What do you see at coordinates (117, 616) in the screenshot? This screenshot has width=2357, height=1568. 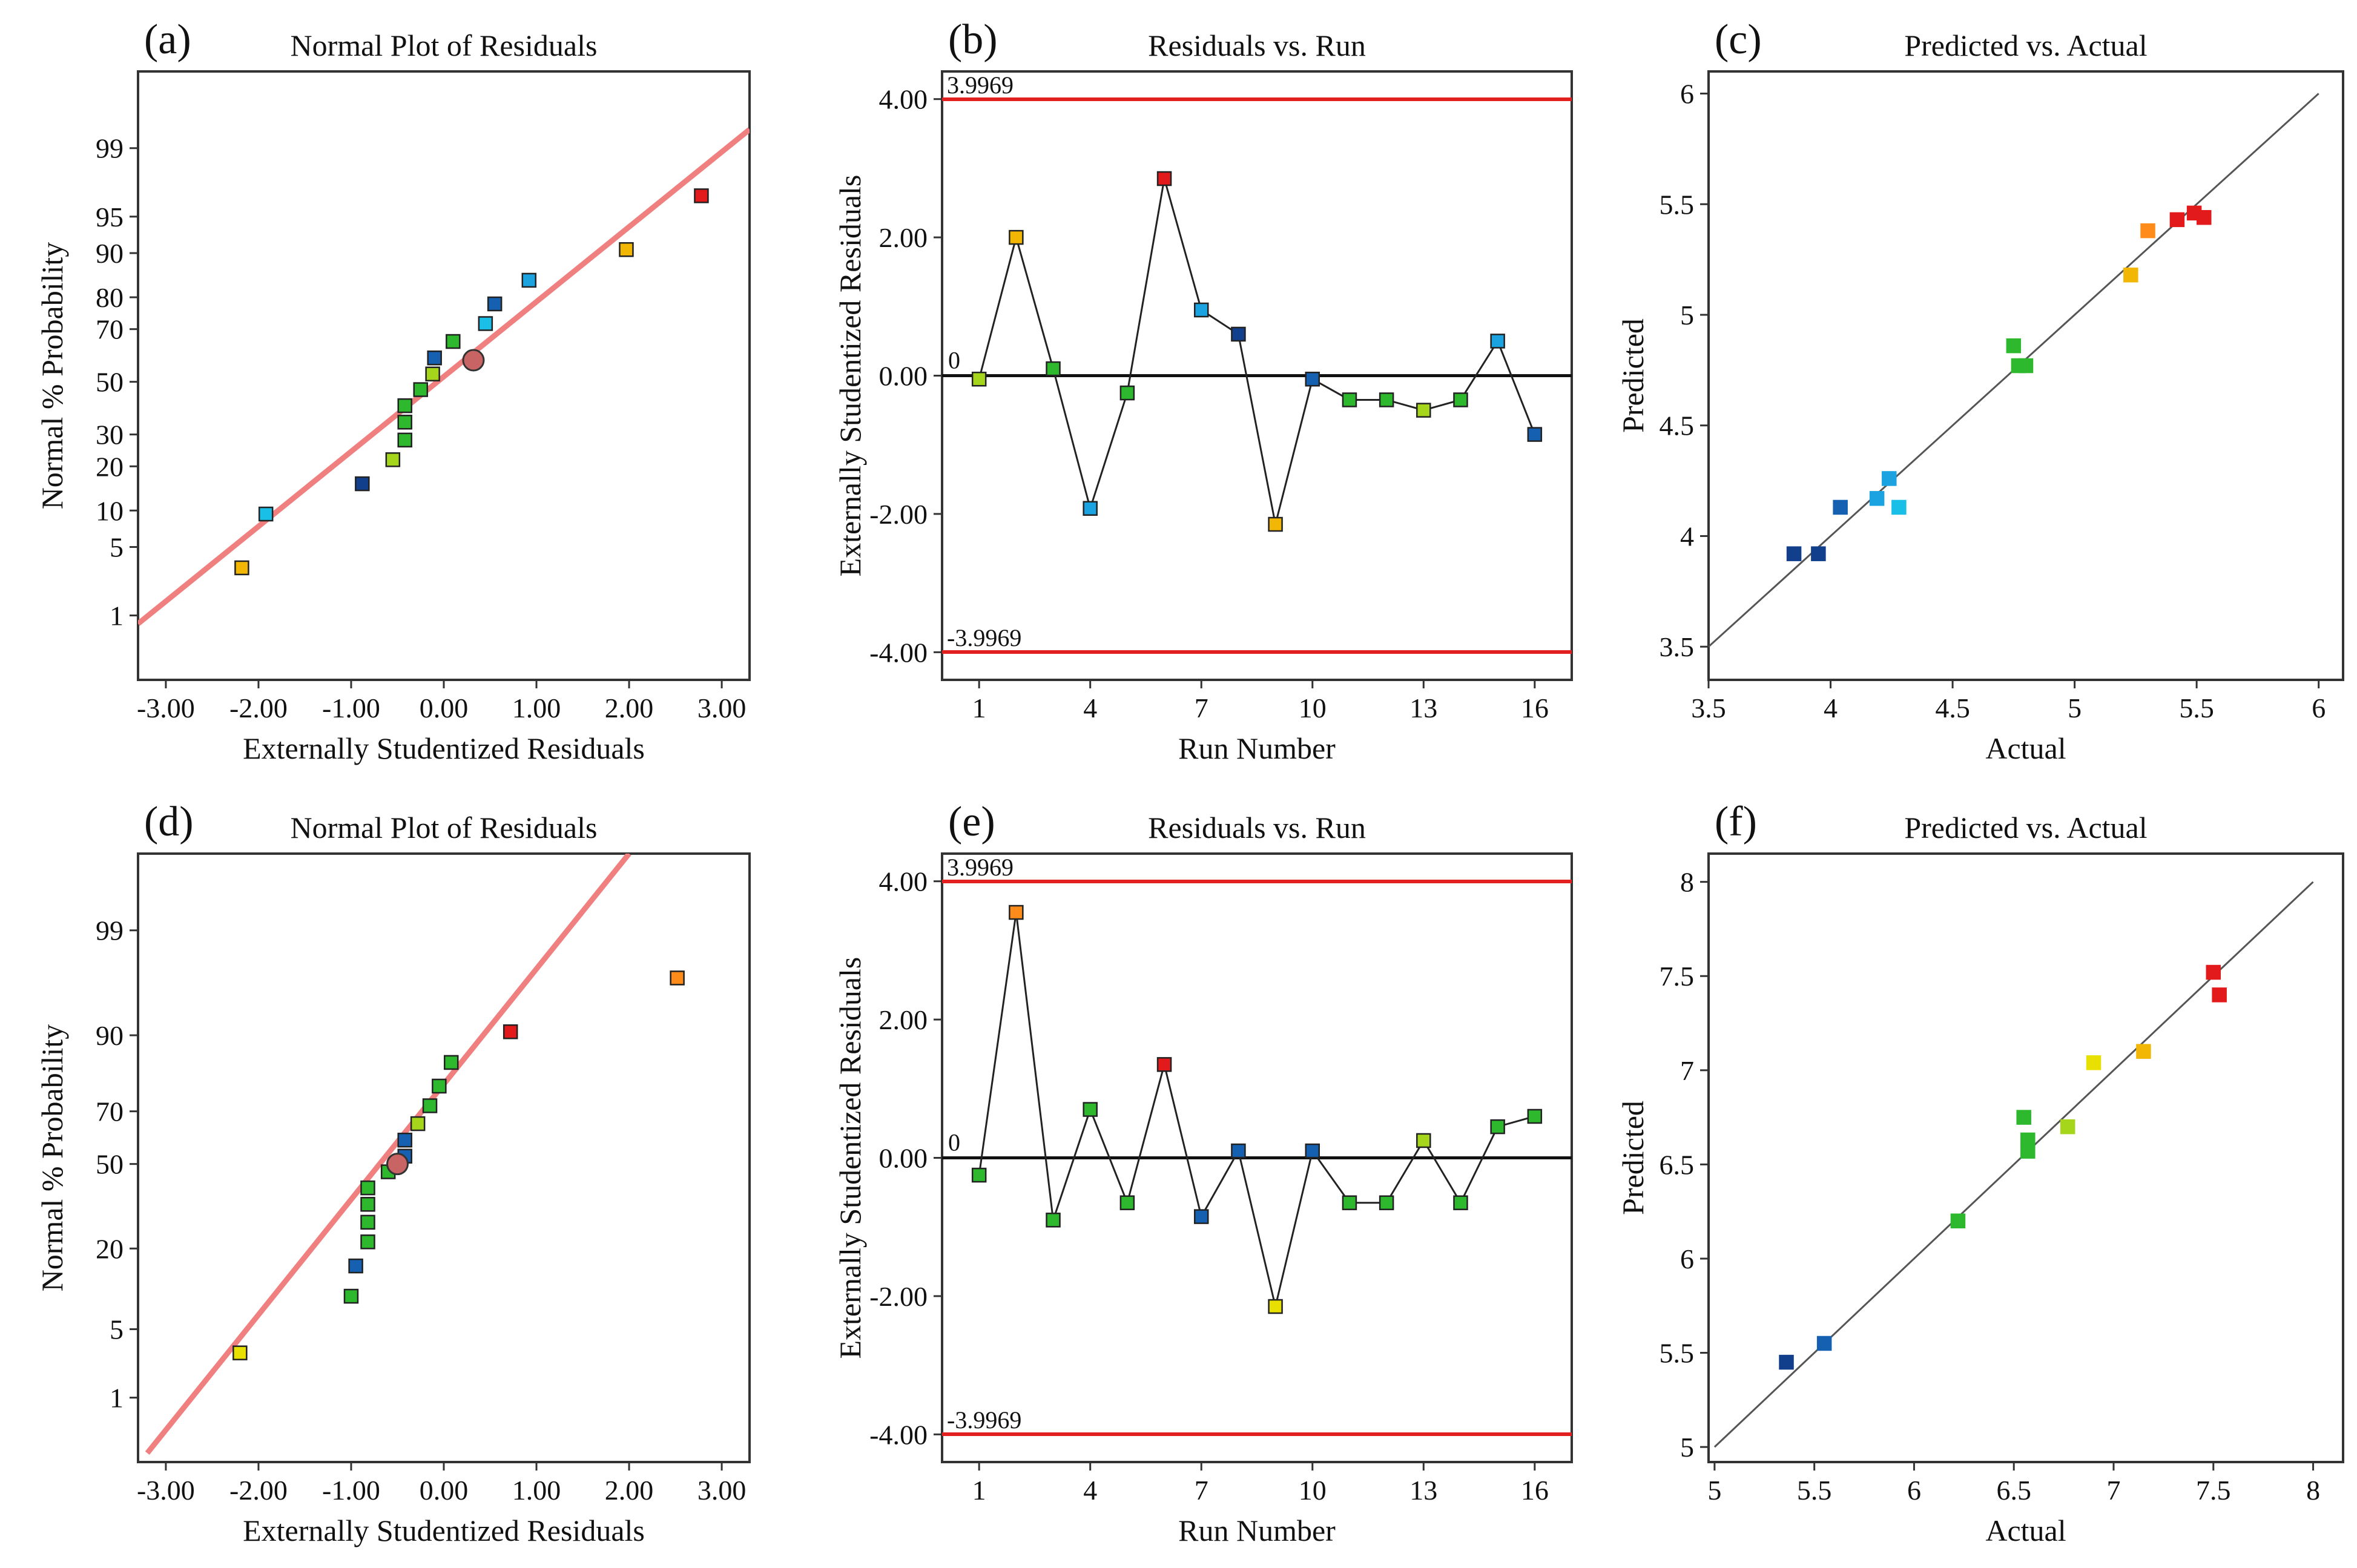 I see `y-tick-label: 1` at bounding box center [117, 616].